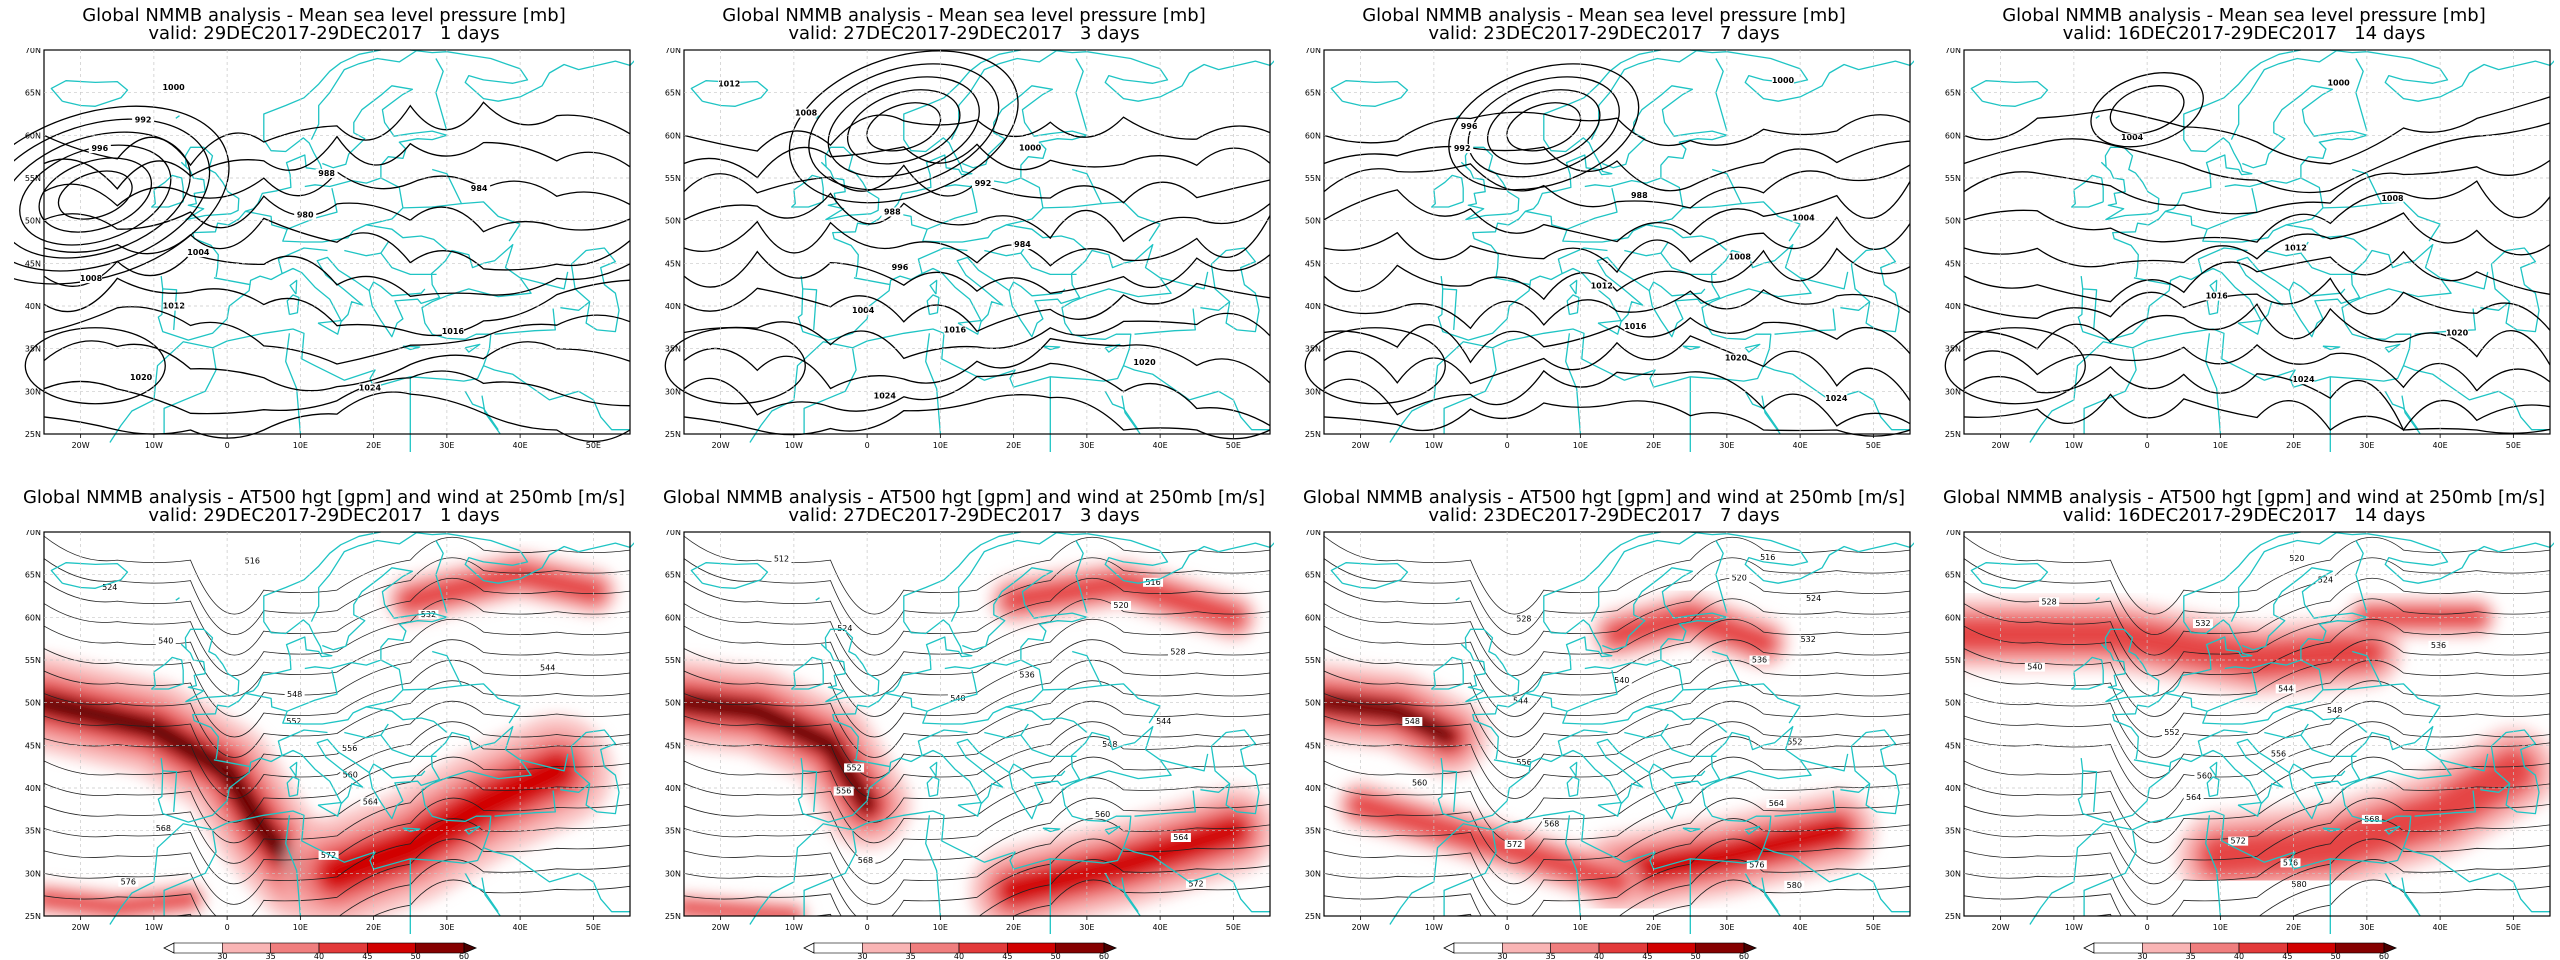  Describe the element at coordinates (1794, 885) in the screenshot. I see `height-label: 580` at that location.